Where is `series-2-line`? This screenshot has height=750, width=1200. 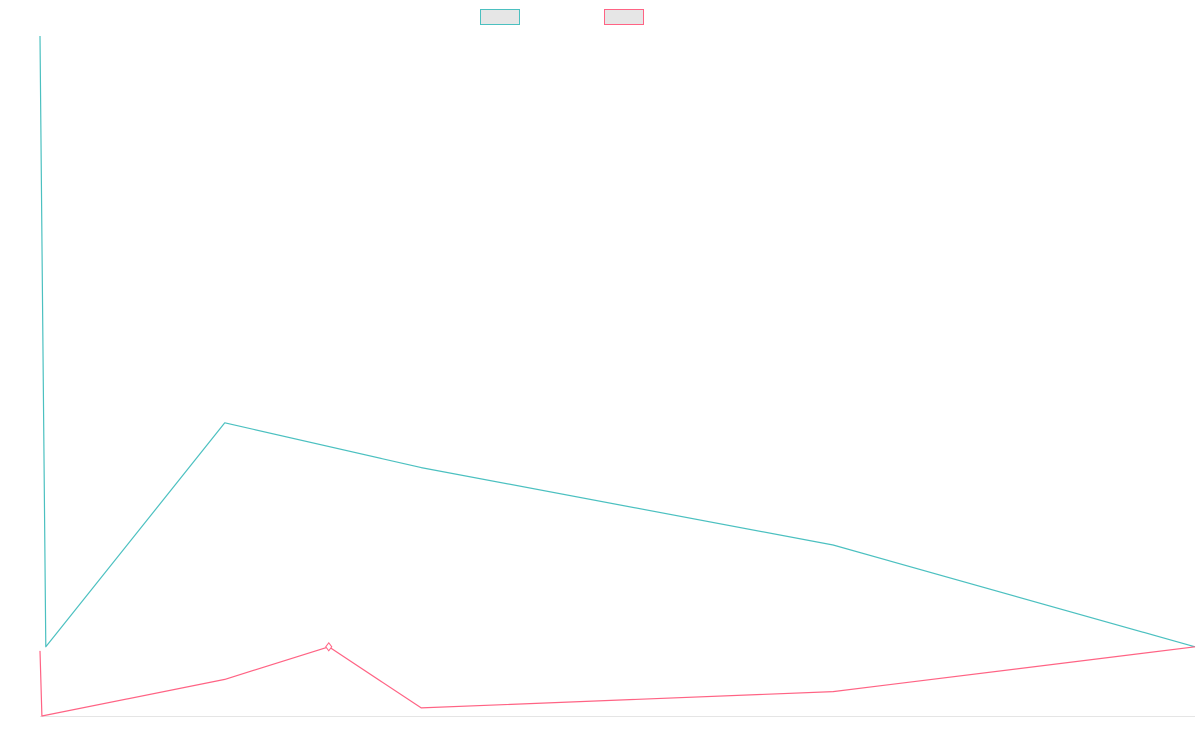 series-2-line is located at coordinates (617, 681).